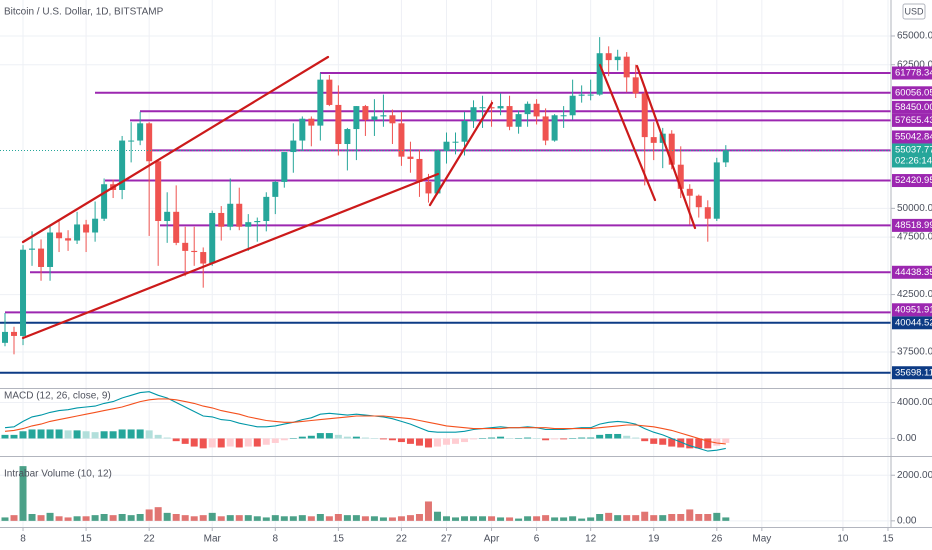 The image size is (932, 550). Describe the element at coordinates (150, 539) in the screenshot. I see `x-tick-label: 22` at that location.